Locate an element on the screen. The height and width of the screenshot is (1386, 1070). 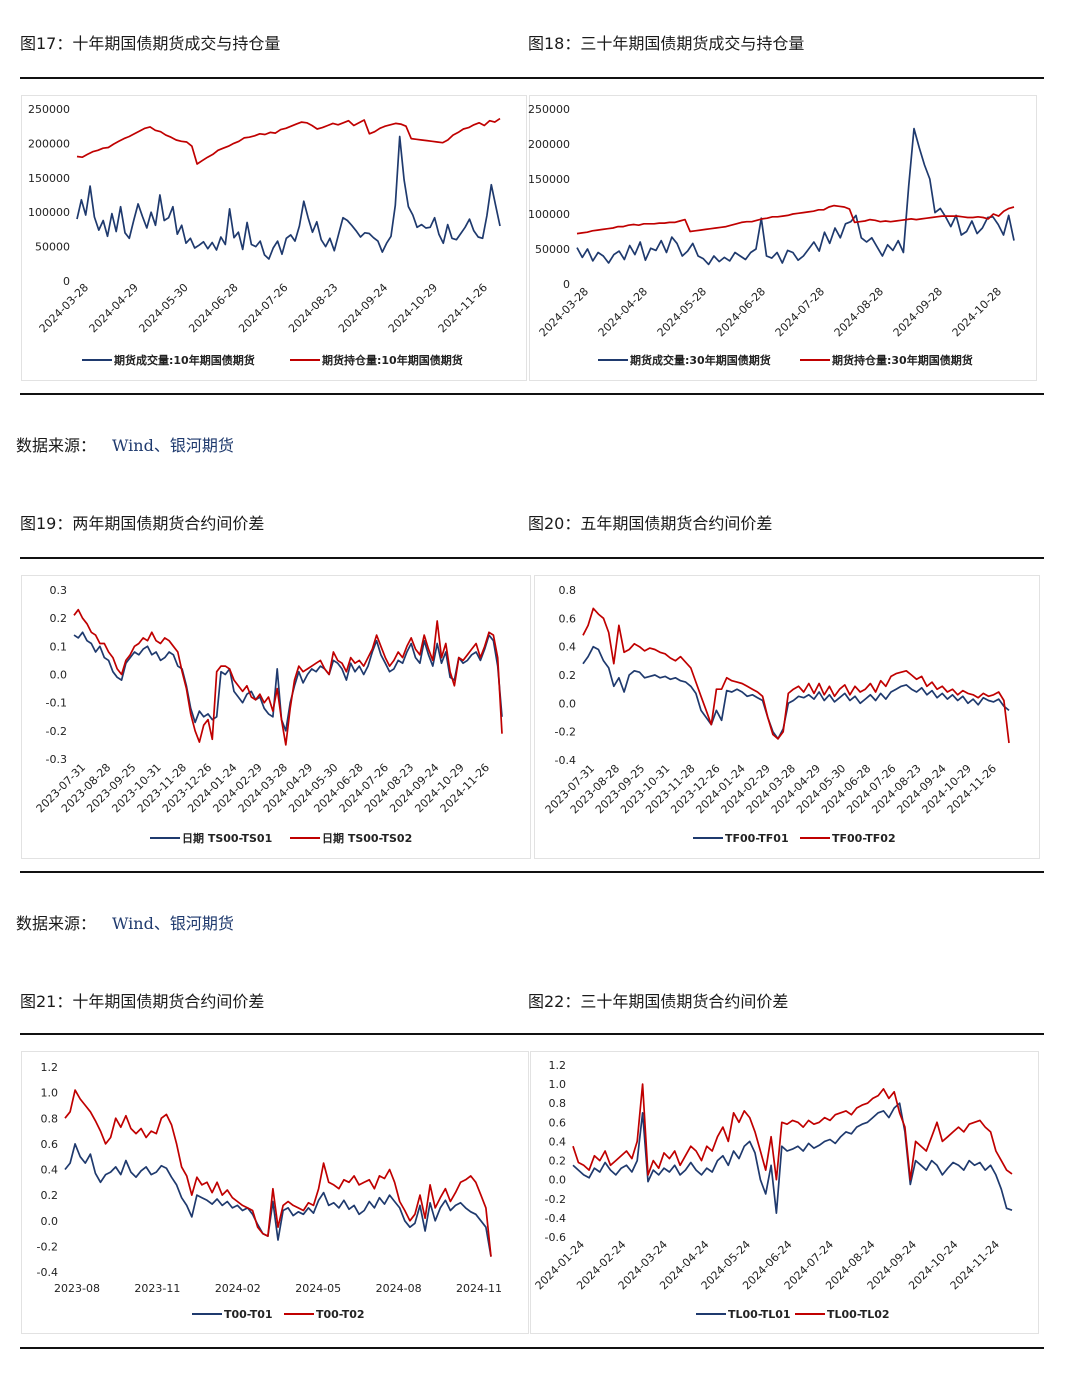
y-tick-label: 50000 is located at coordinates (552, 249).